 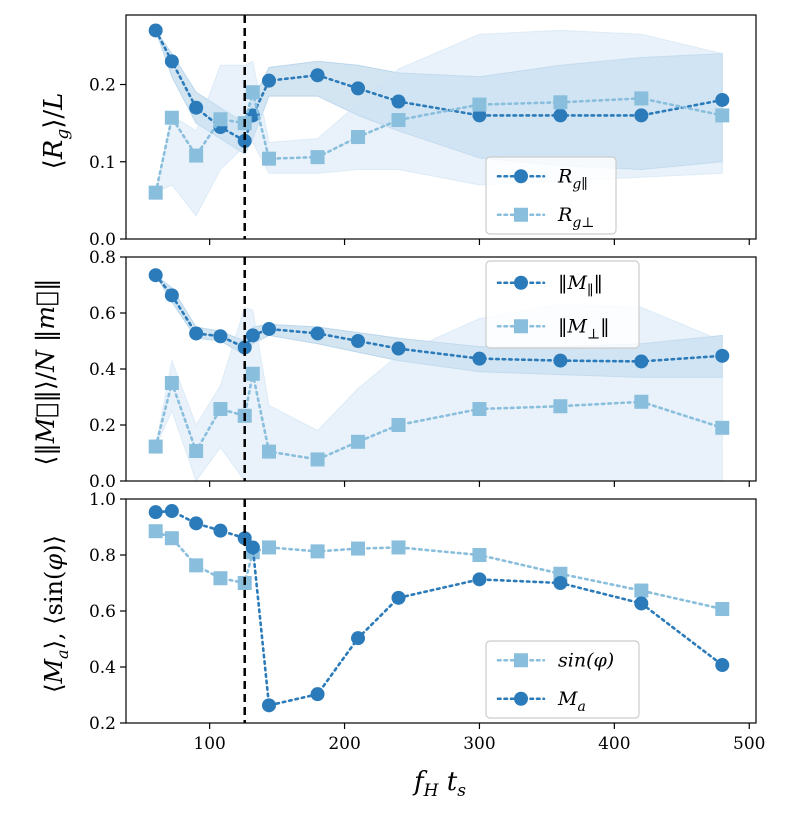 I want to click on xtick-label-2: 300, so click(x=479, y=744).